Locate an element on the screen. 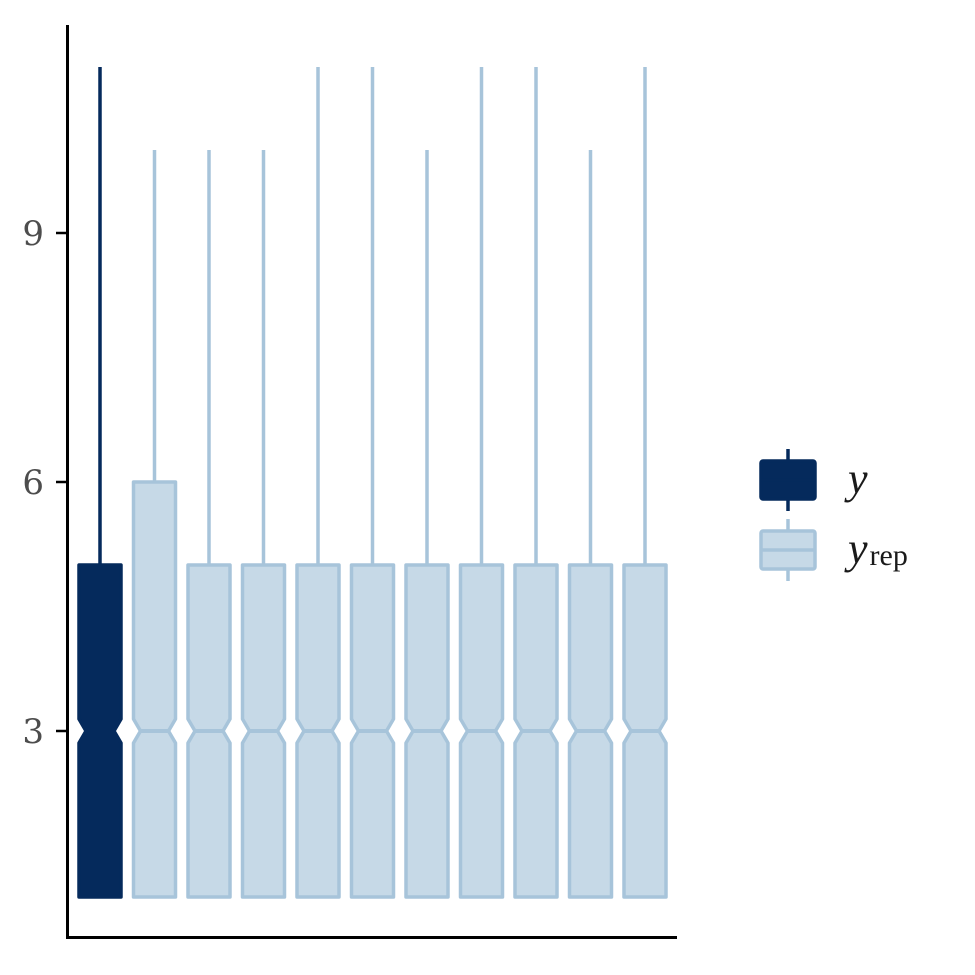 Image resolution: width=975 pixels, height=975 pixels. legend-label: yrep is located at coordinates (876, 548).